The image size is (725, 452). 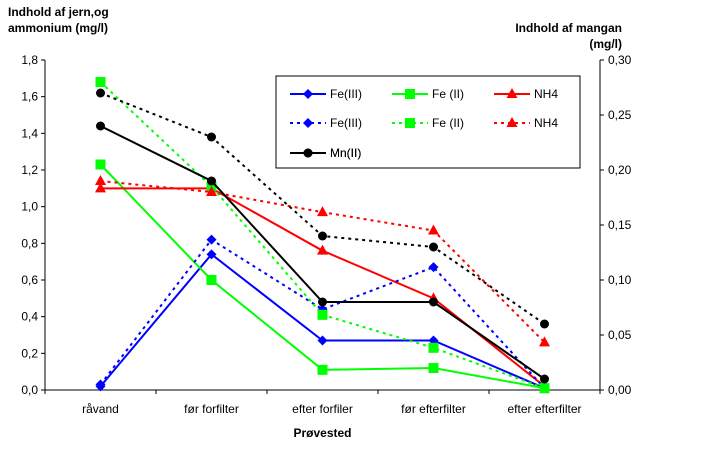 I want to click on left-tick-label: 1,4, so click(x=29, y=133).